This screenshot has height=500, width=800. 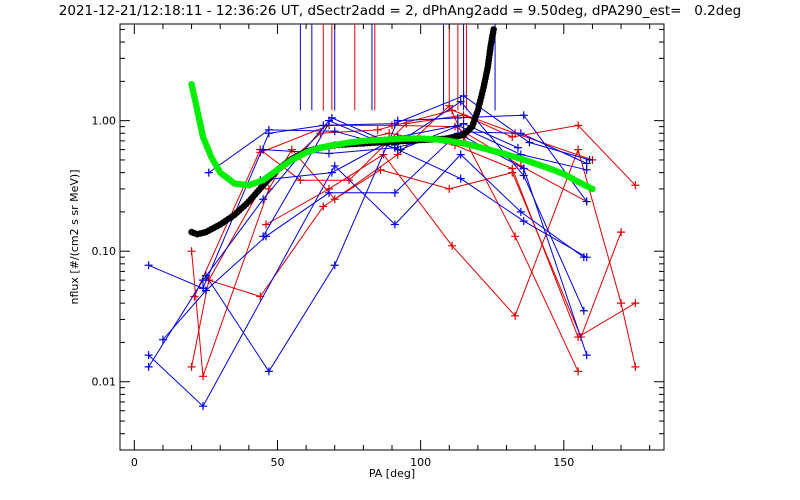 I want to click on series-line, so click(x=423, y=152).